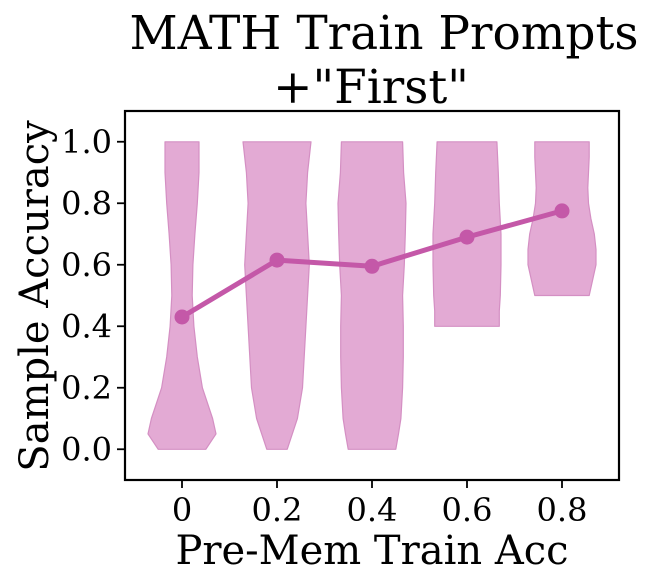 This screenshot has width=645, height=582. Describe the element at coordinates (562, 510) in the screenshot. I see `x-tick-label: 0.8` at that location.